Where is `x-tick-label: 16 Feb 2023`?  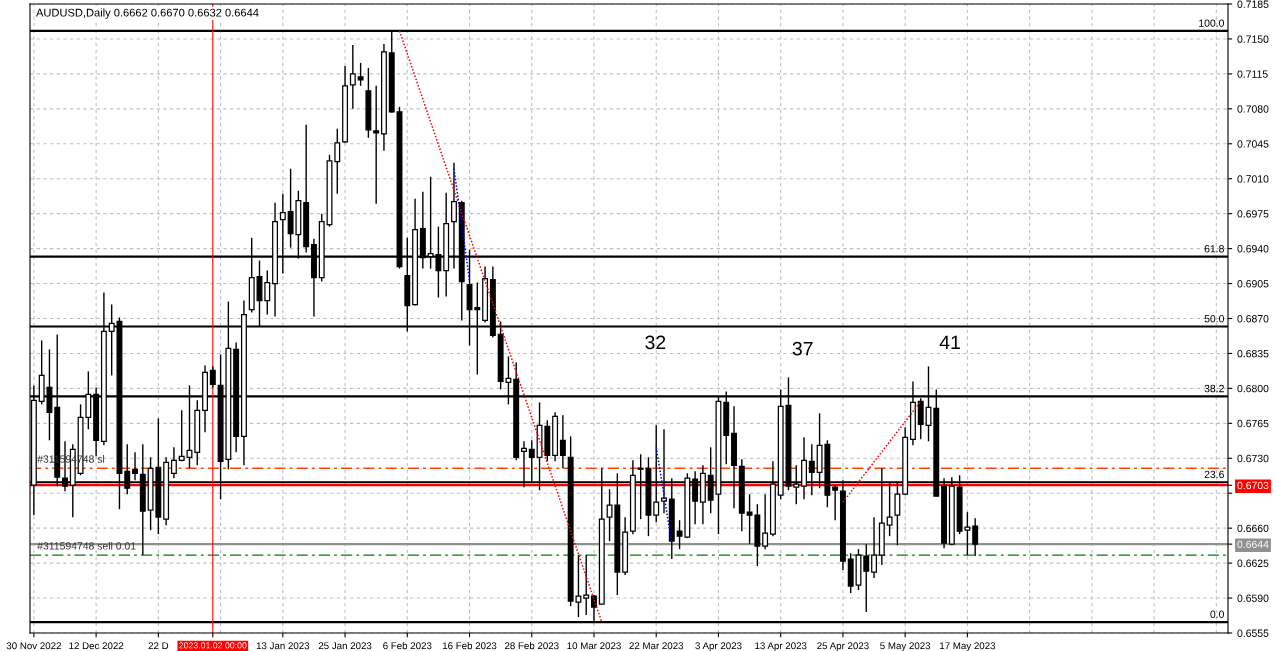
x-tick-label: 16 Feb 2023 is located at coordinates (469, 646).